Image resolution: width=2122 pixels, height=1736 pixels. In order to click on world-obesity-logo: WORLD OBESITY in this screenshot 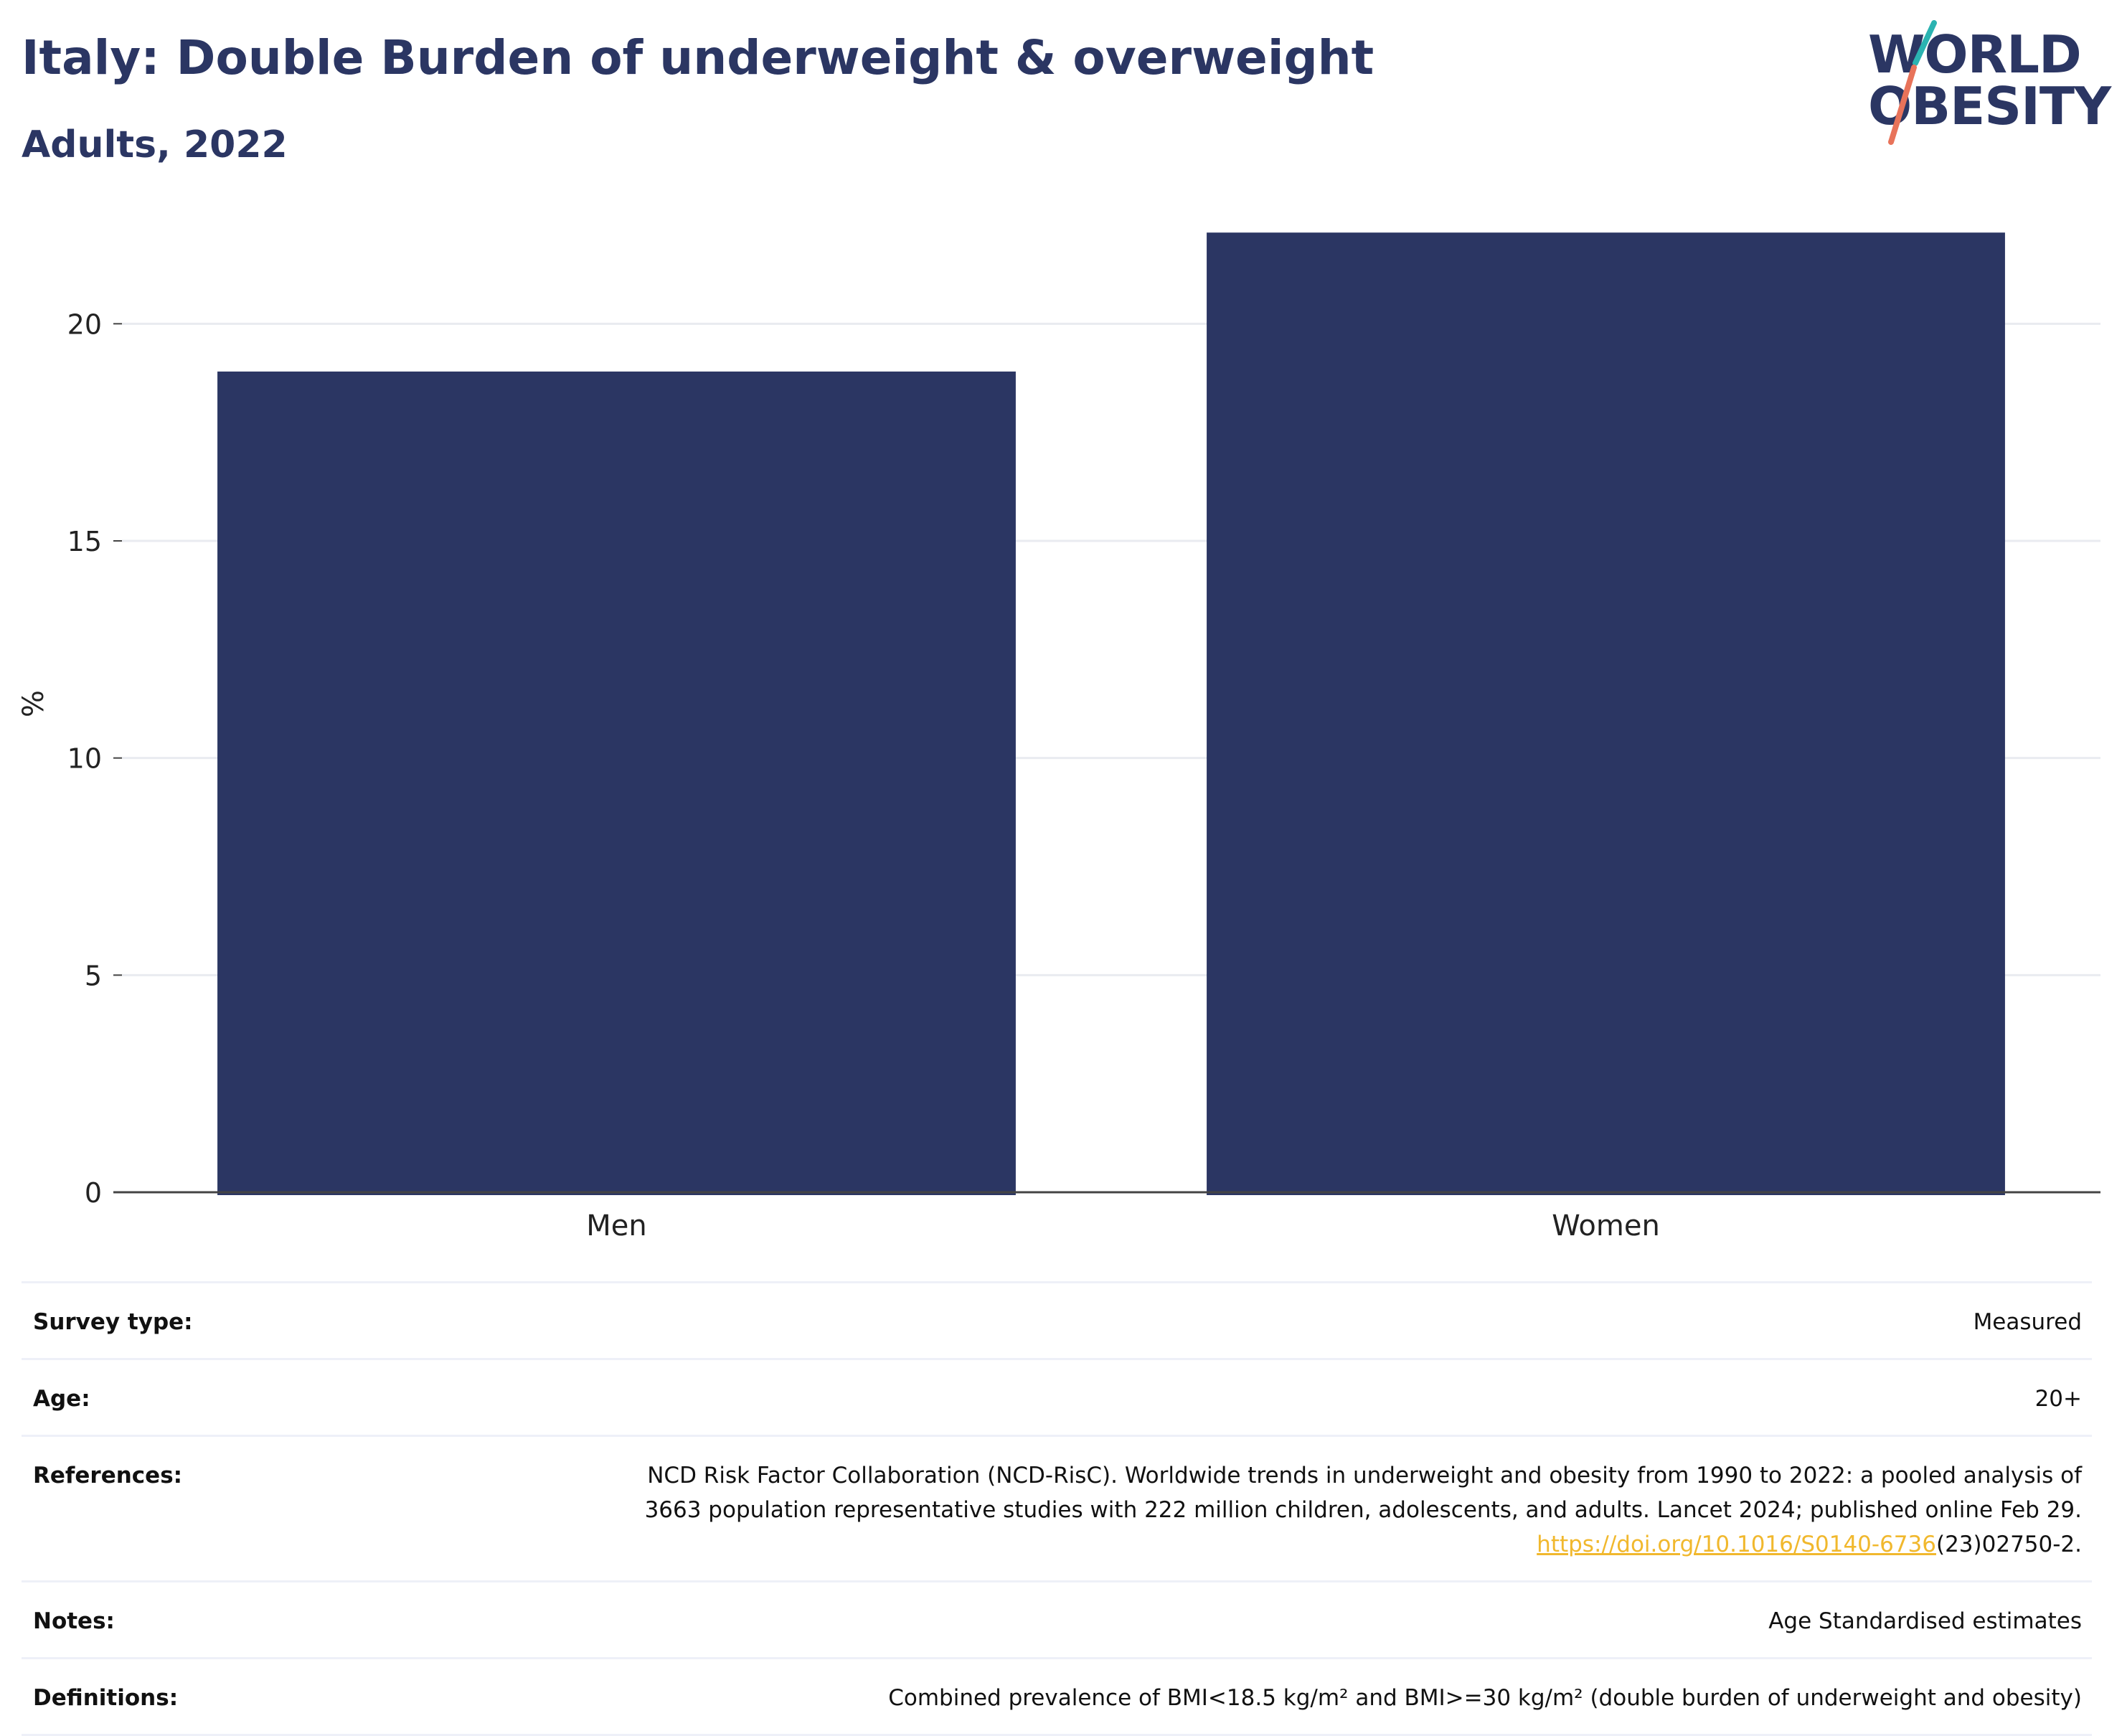, I will do `click(1988, 84)`.